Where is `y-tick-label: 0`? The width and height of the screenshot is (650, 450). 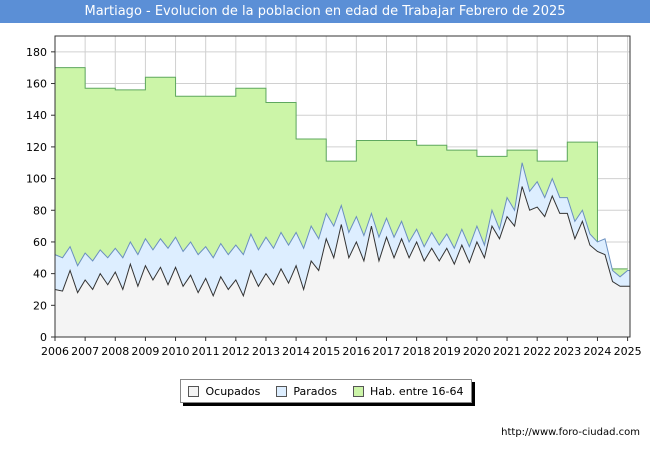 y-tick-label: 0 is located at coordinates (43, 337).